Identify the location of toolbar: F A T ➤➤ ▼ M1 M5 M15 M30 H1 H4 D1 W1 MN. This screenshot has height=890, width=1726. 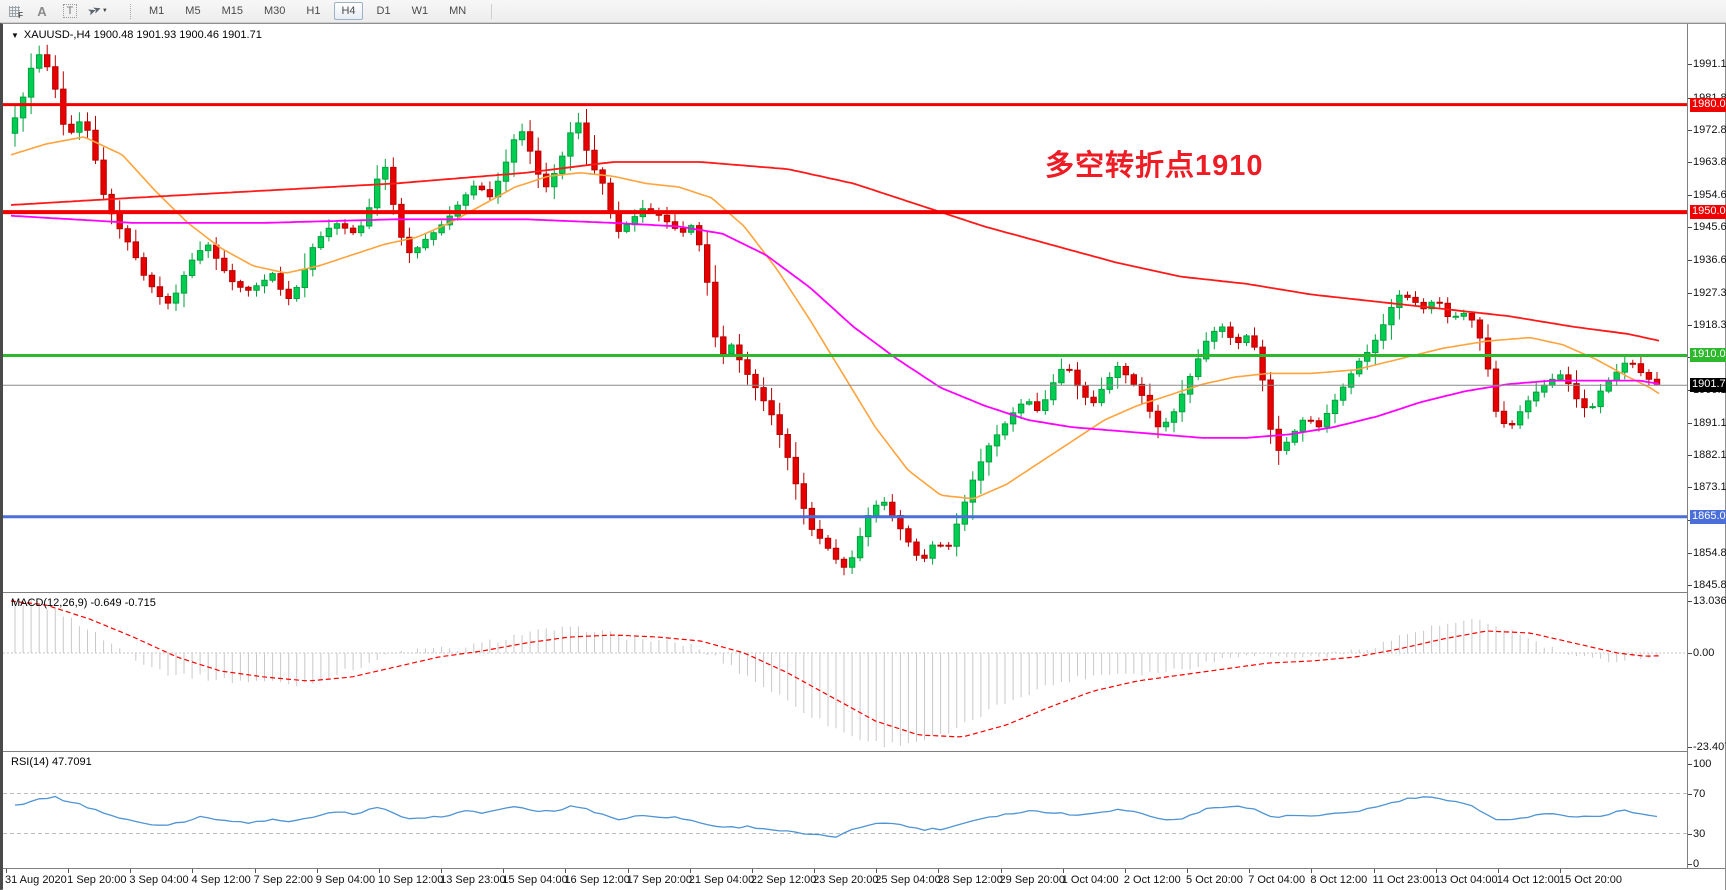
(863, 11).